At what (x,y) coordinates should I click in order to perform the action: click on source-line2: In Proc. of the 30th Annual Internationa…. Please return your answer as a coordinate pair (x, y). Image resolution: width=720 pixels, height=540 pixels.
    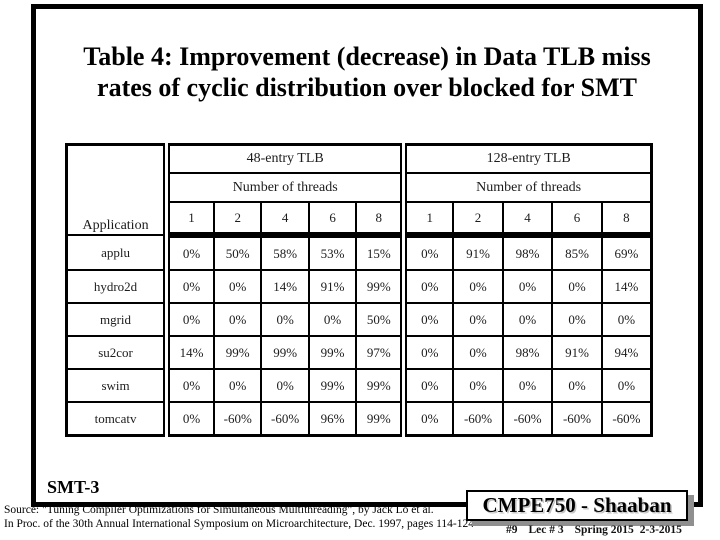
    Looking at the image, I should click on (239, 523).